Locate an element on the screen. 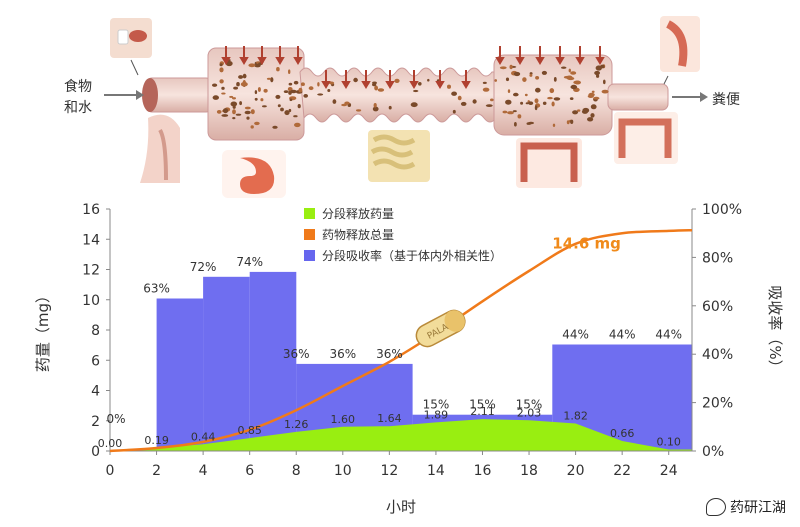  absorption-value-label: 36% is located at coordinates (342, 354).